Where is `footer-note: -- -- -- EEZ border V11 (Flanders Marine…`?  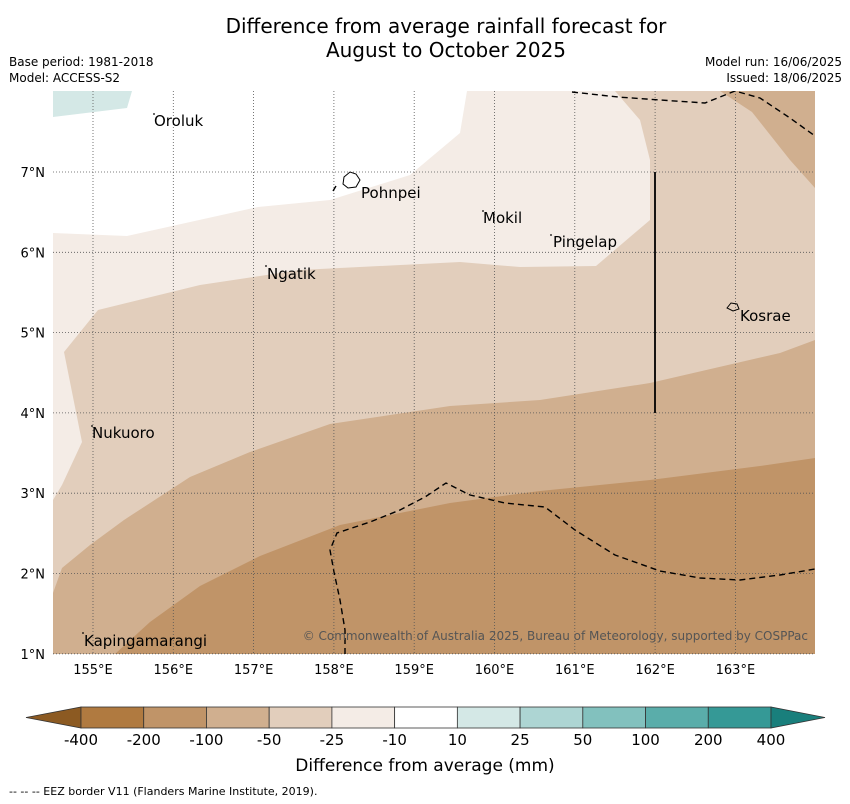
footer-note: -- -- -- EEZ border V11 (Flanders Marine… is located at coordinates (163, 791).